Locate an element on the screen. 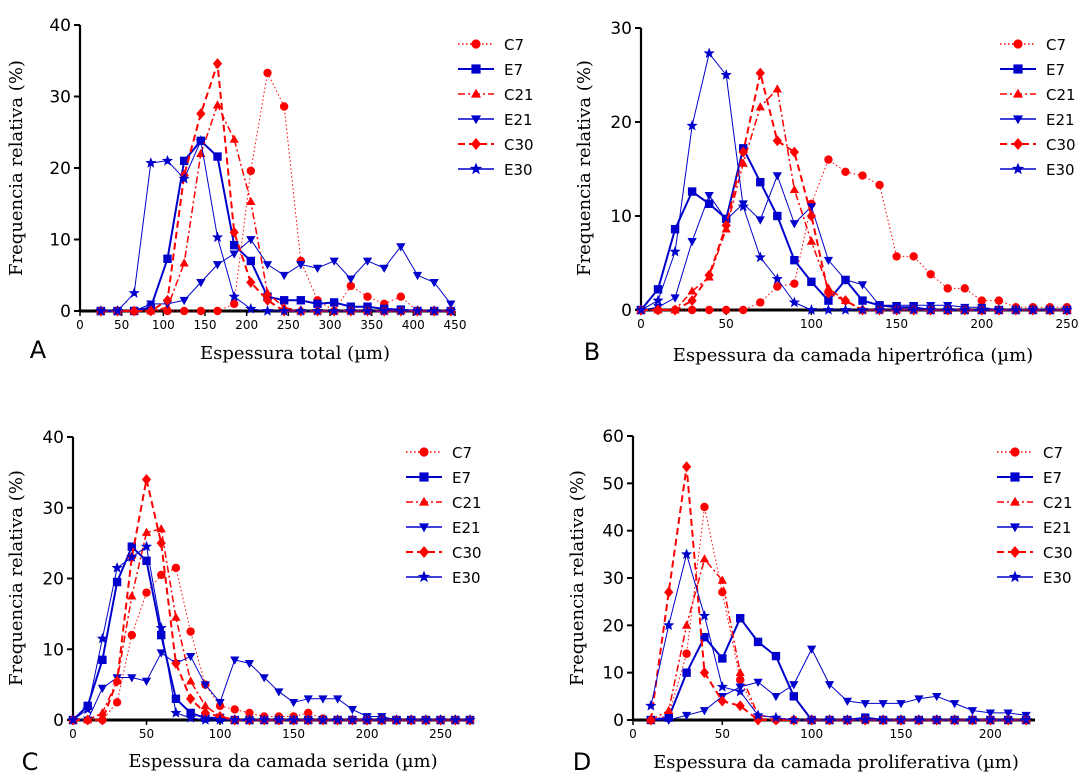  series-c7 is located at coordinates (276, 192).